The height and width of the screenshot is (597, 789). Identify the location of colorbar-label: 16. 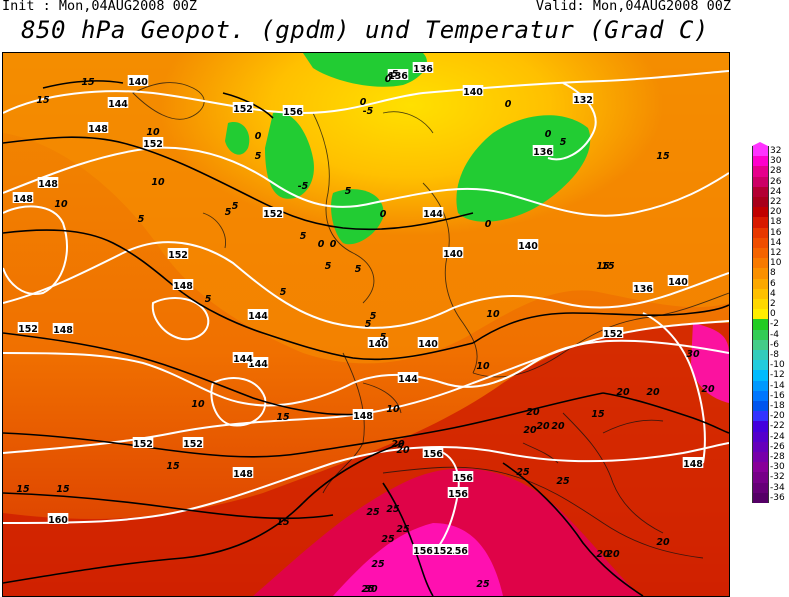
(776, 232).